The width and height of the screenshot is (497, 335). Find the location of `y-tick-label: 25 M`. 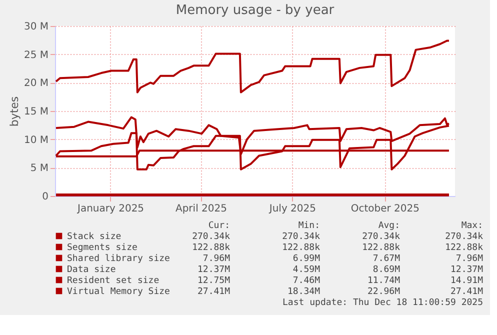

y-tick-label: 25 M is located at coordinates (36, 55).